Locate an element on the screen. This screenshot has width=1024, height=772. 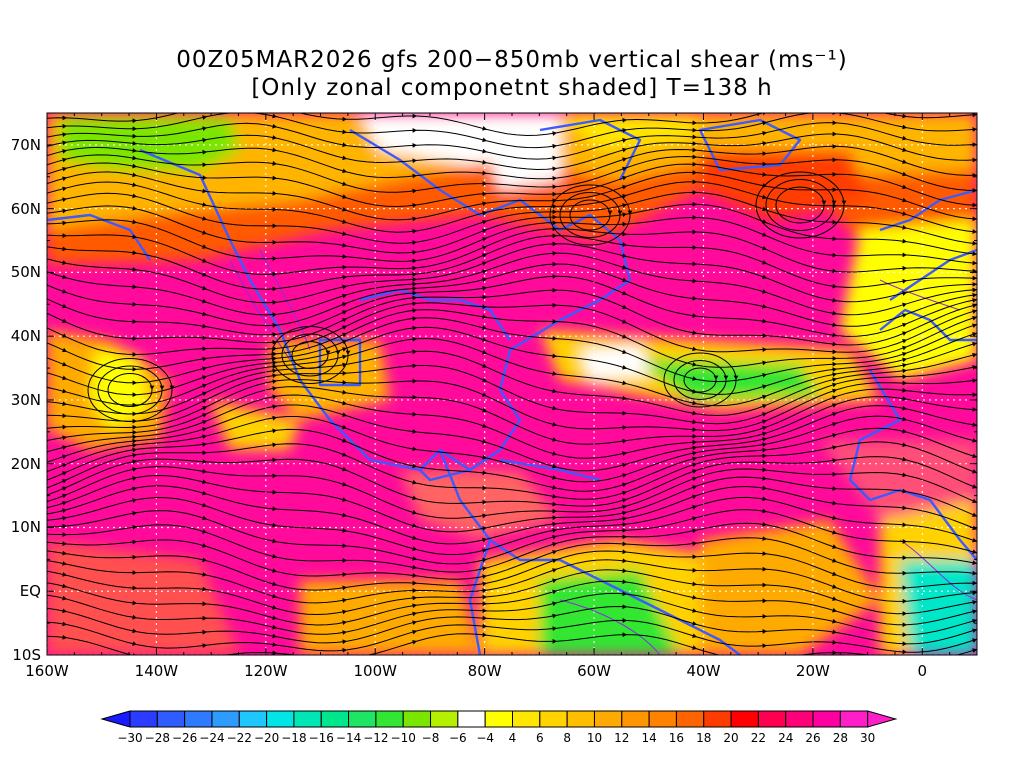
colorbar-label: 16 is located at coordinates (676, 738).